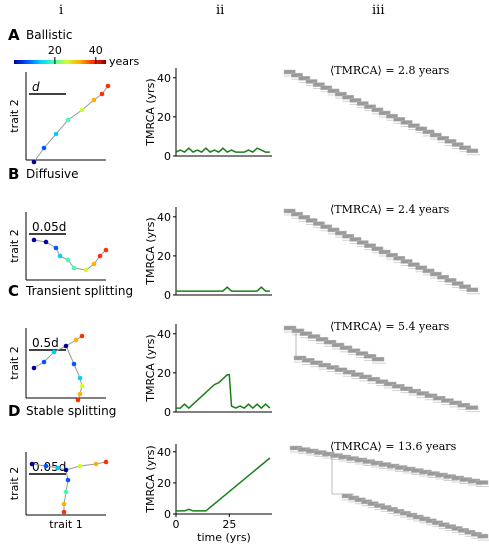  Describe the element at coordinates (55, 50) in the screenshot. I see `colorbar-tick-label: 20` at that location.